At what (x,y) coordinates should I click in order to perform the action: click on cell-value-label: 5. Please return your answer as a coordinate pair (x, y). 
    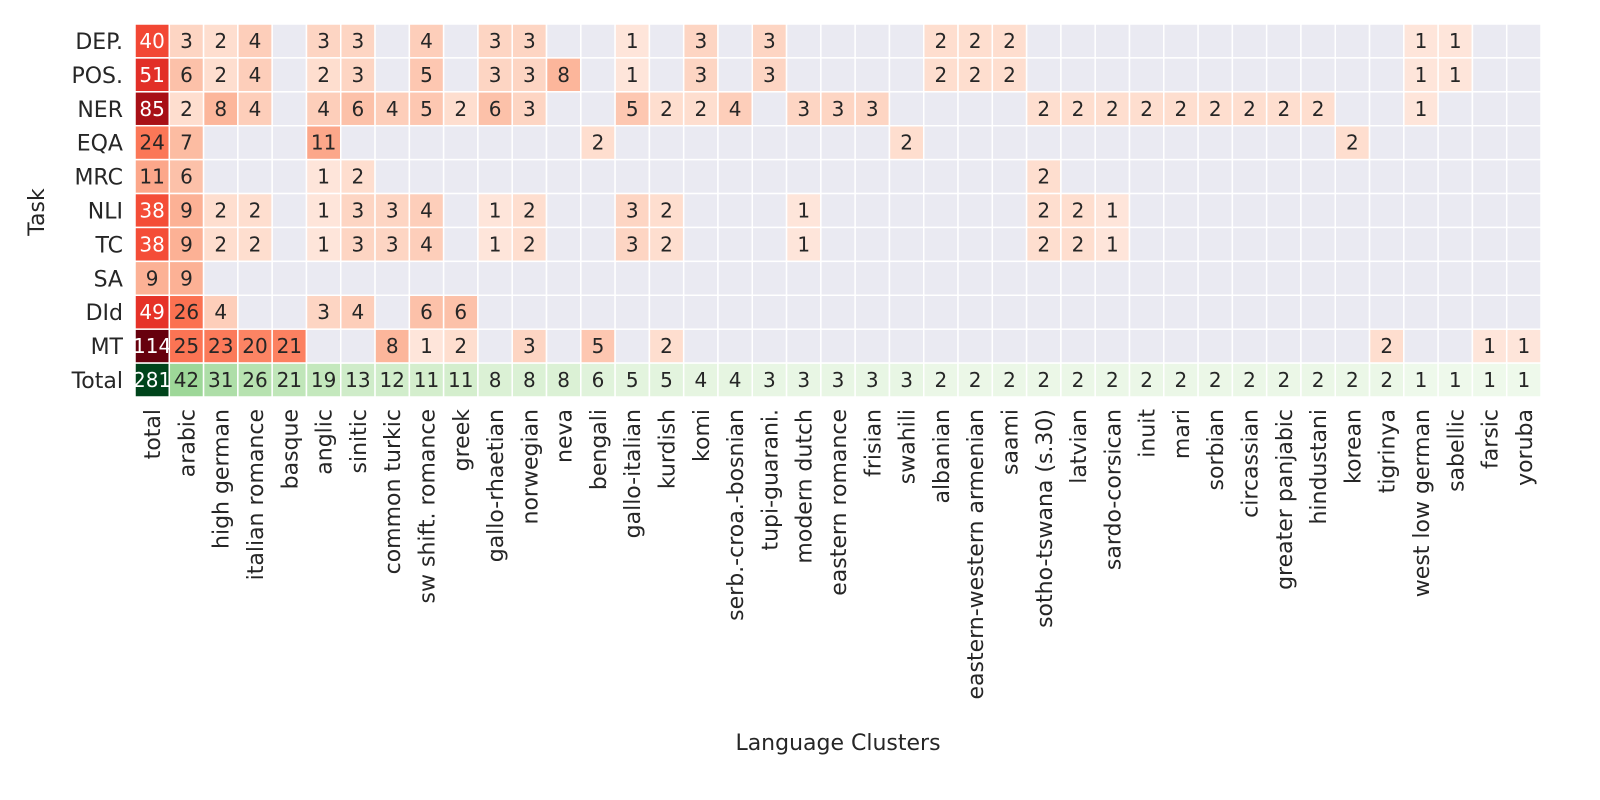
    Looking at the image, I should click on (632, 380).